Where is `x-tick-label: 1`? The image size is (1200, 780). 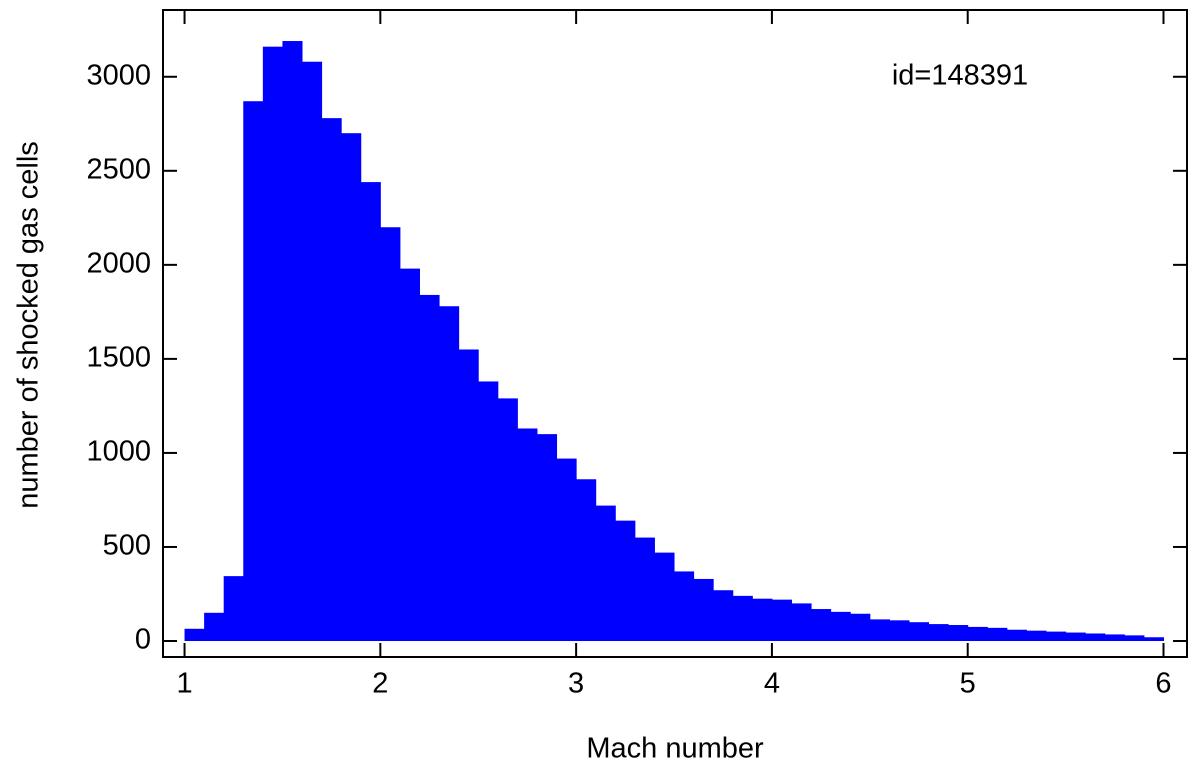 x-tick-label: 1 is located at coordinates (184, 684).